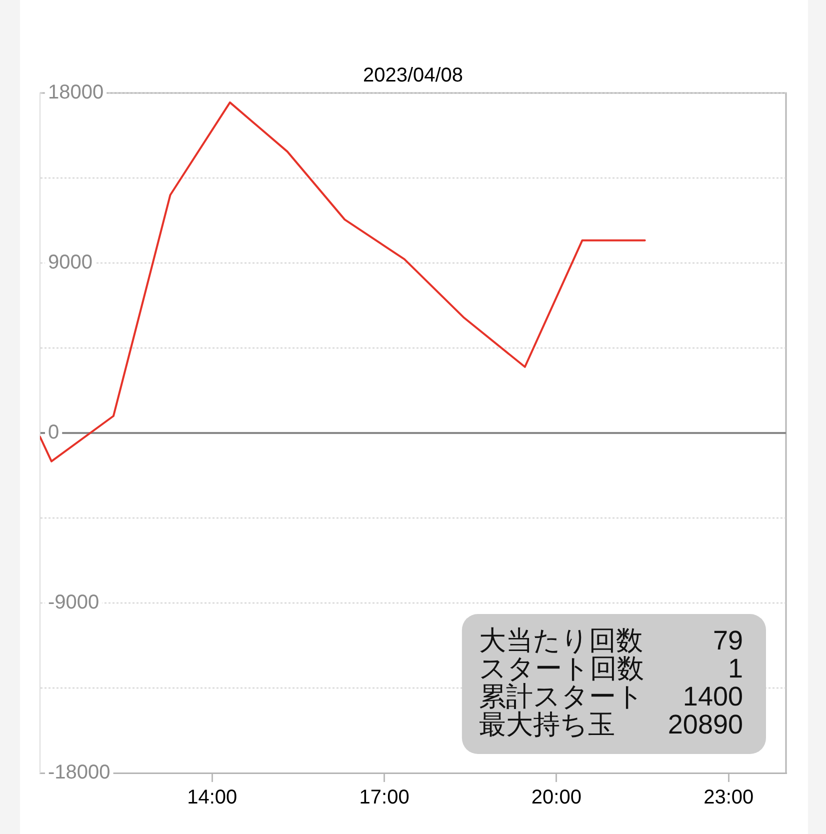  Describe the element at coordinates (384, 797) in the screenshot. I see `x-tick-label: 17:00` at that location.